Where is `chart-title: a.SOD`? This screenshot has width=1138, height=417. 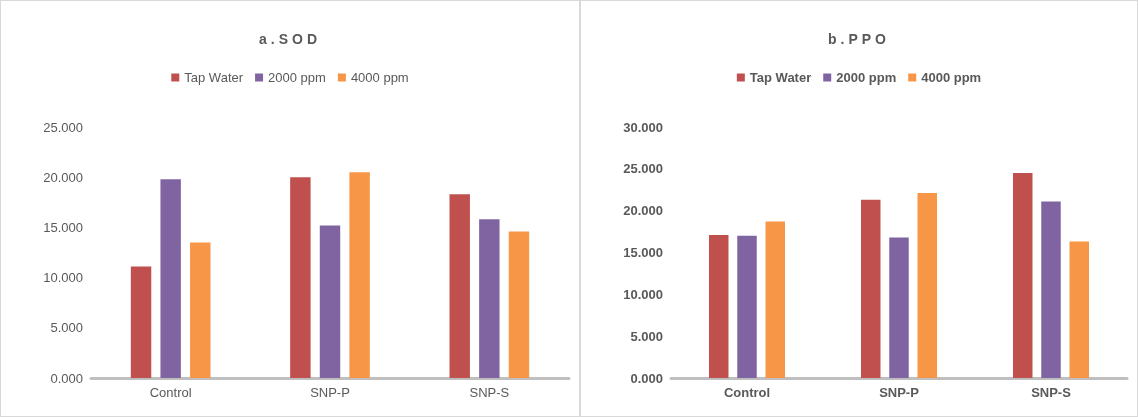 chart-title: a.SOD is located at coordinates (290, 39).